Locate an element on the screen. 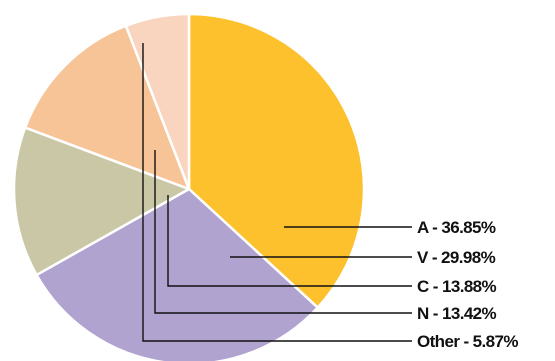 The image size is (555, 361). legend-label-n: N - 13.42% is located at coordinates (457, 313).